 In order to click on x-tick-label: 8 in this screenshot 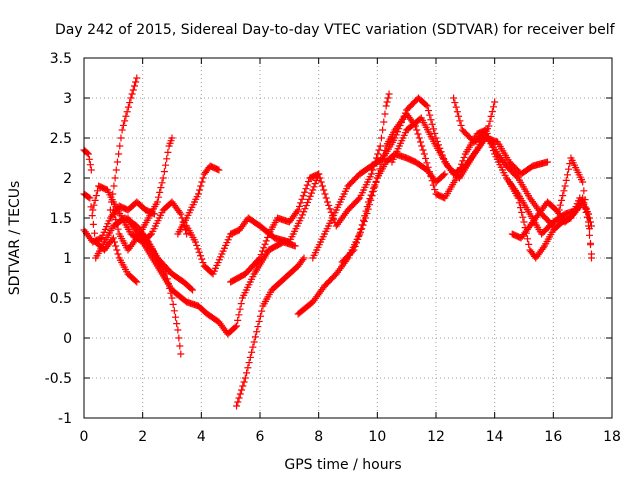, I will do `click(318, 437)`.